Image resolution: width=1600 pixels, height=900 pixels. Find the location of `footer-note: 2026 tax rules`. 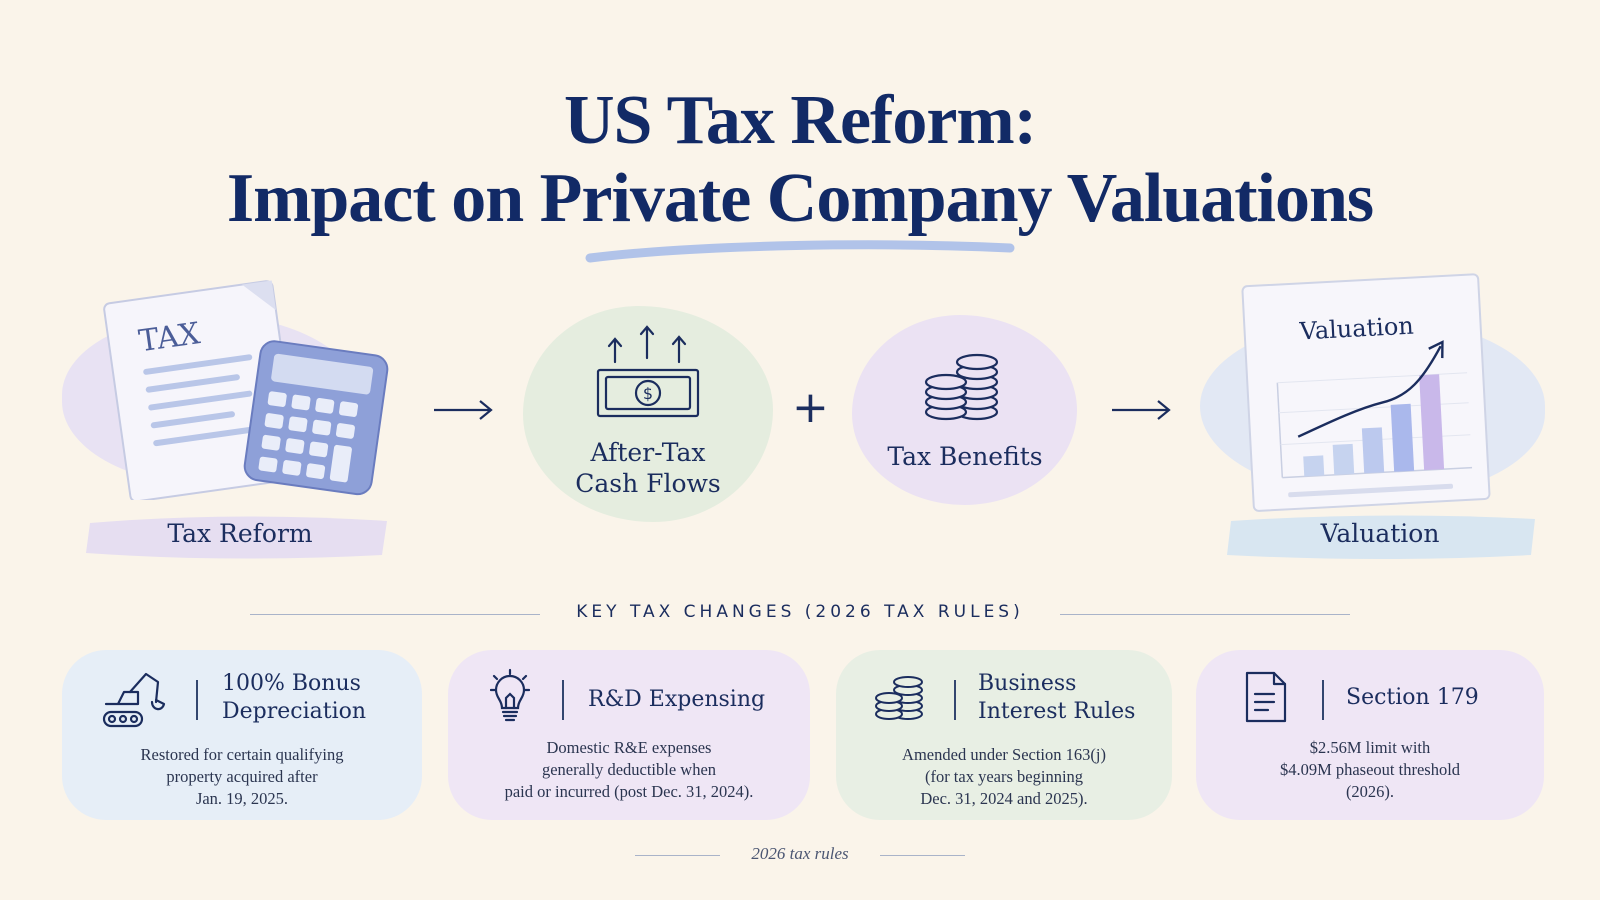

footer-note: 2026 tax rules is located at coordinates (800, 853).